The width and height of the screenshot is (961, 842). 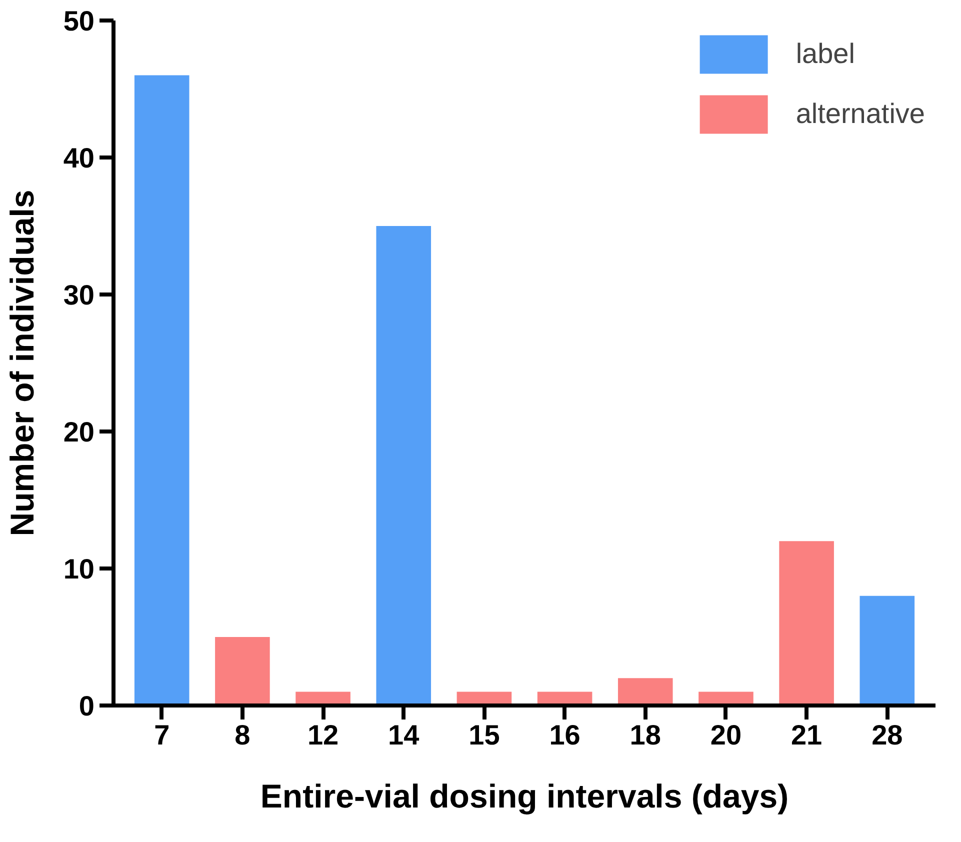 I want to click on y-tick-label: 20, so click(x=79, y=432).